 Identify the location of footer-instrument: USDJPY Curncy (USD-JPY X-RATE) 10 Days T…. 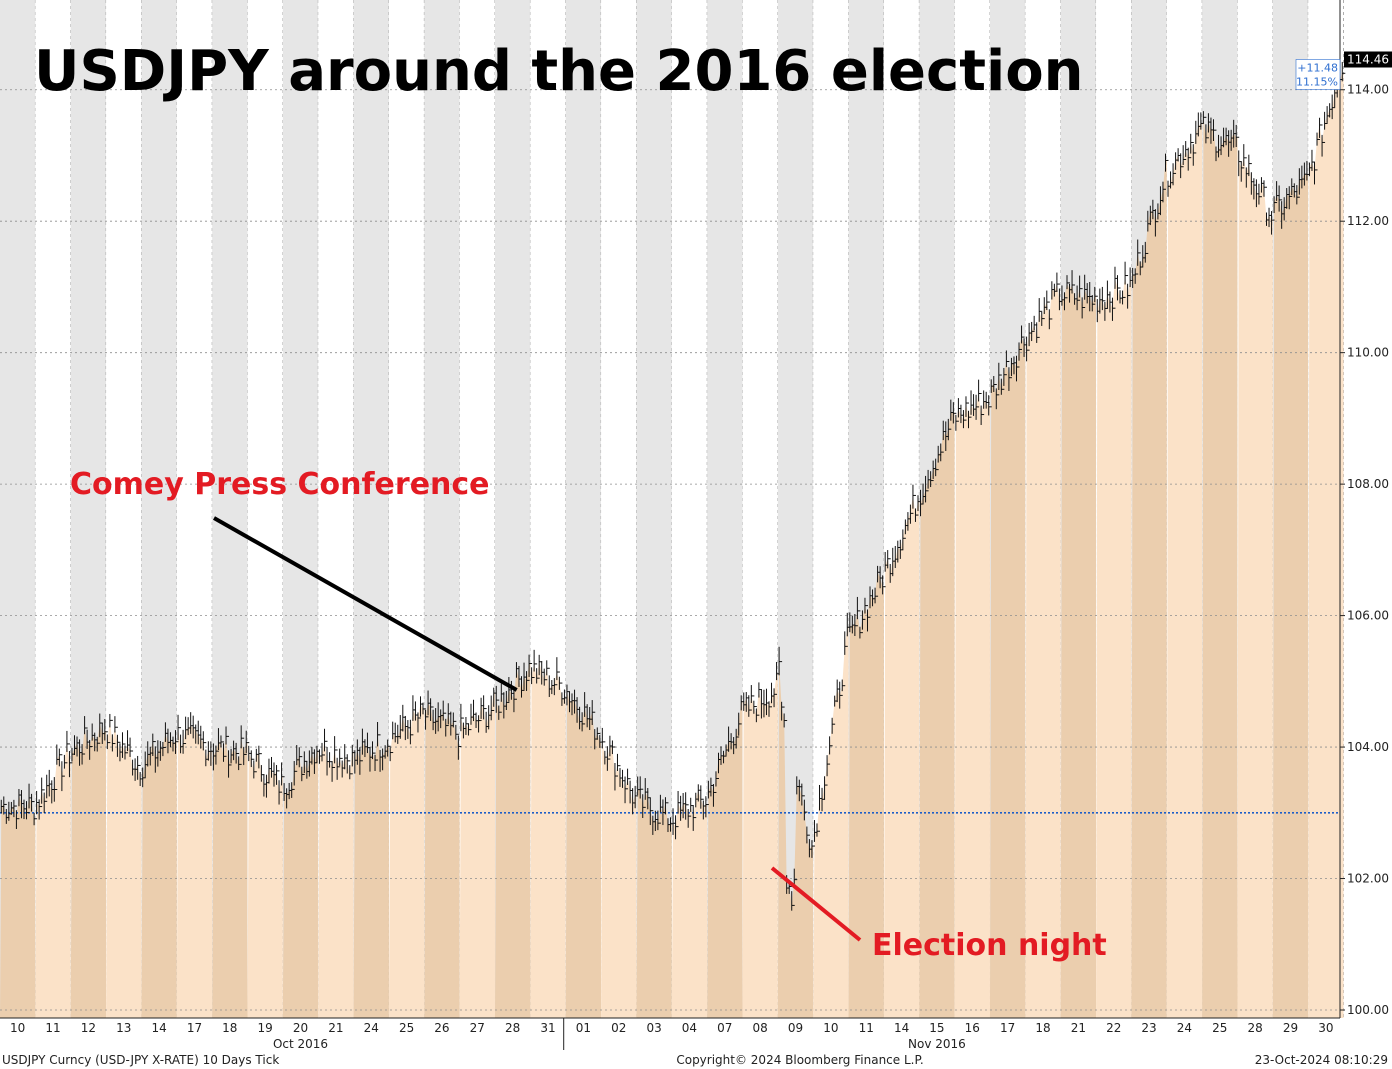
(140, 1060).